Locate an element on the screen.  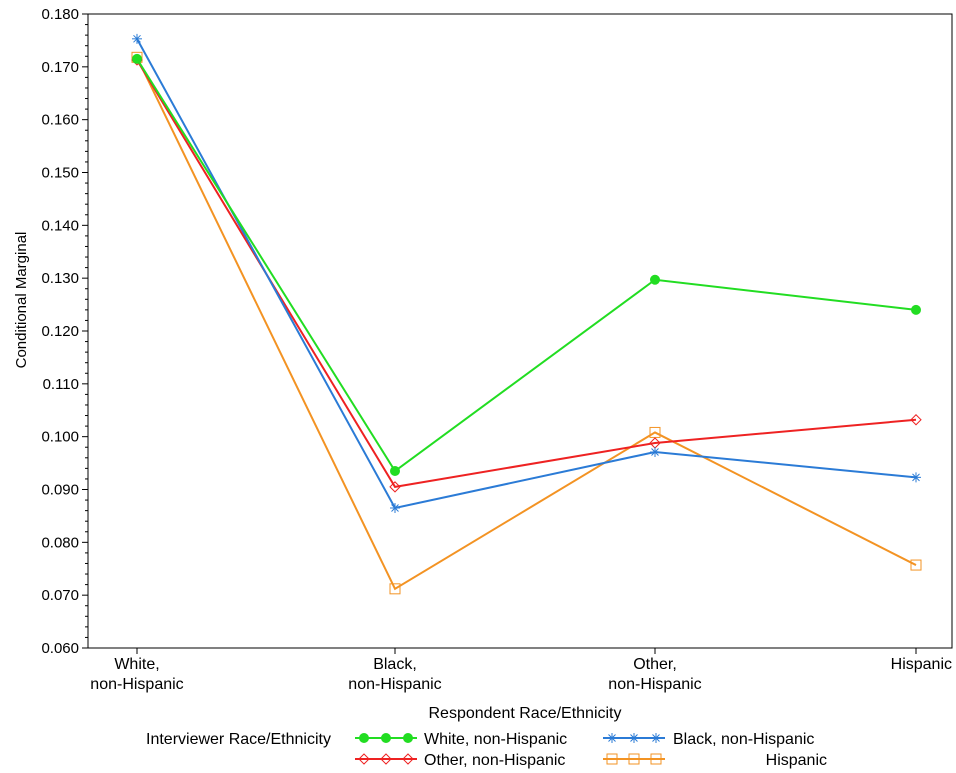
y-tick-label: 0.160 is located at coordinates (60, 120).